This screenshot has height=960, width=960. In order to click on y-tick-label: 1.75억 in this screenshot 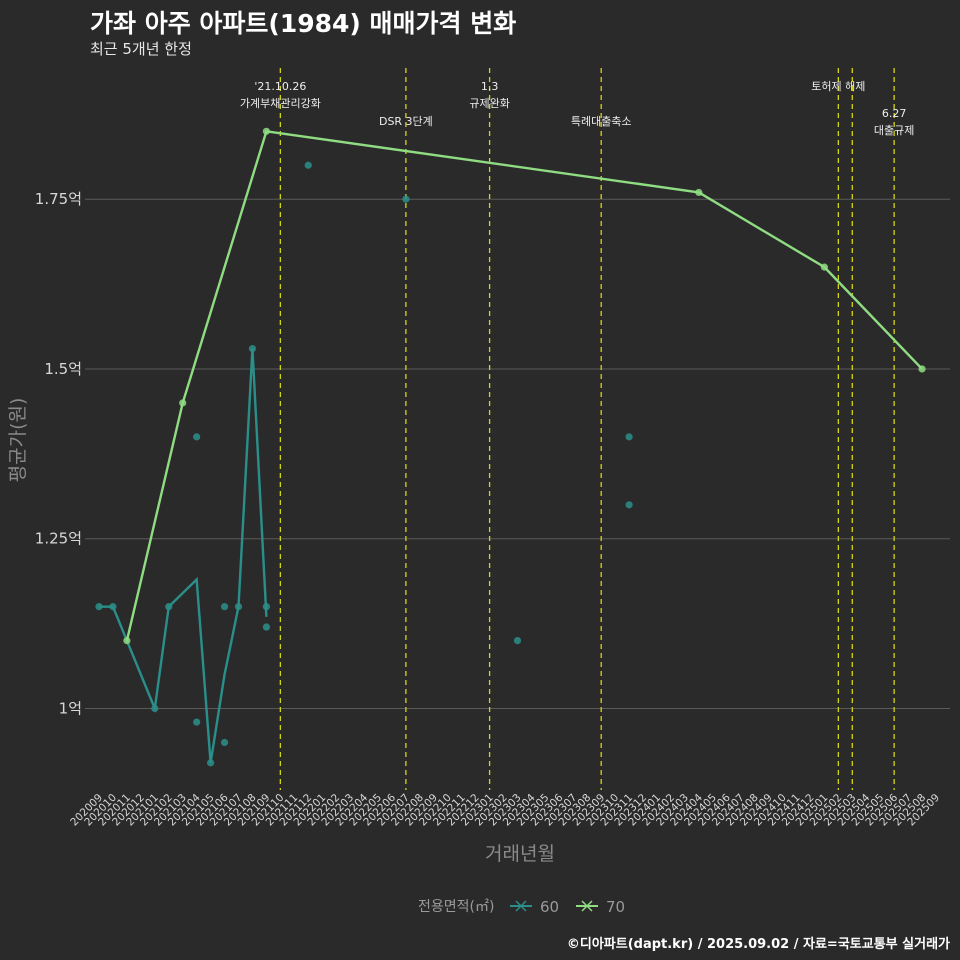, I will do `click(58, 199)`.